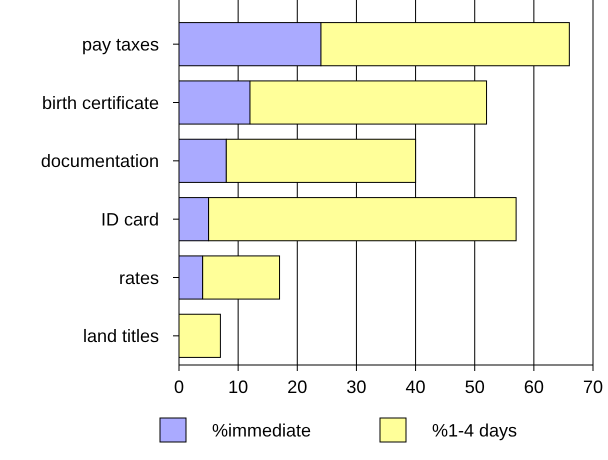 The width and height of the screenshot is (608, 460). Describe the element at coordinates (474, 387) in the screenshot. I see `x-tick-label: 50` at that location.